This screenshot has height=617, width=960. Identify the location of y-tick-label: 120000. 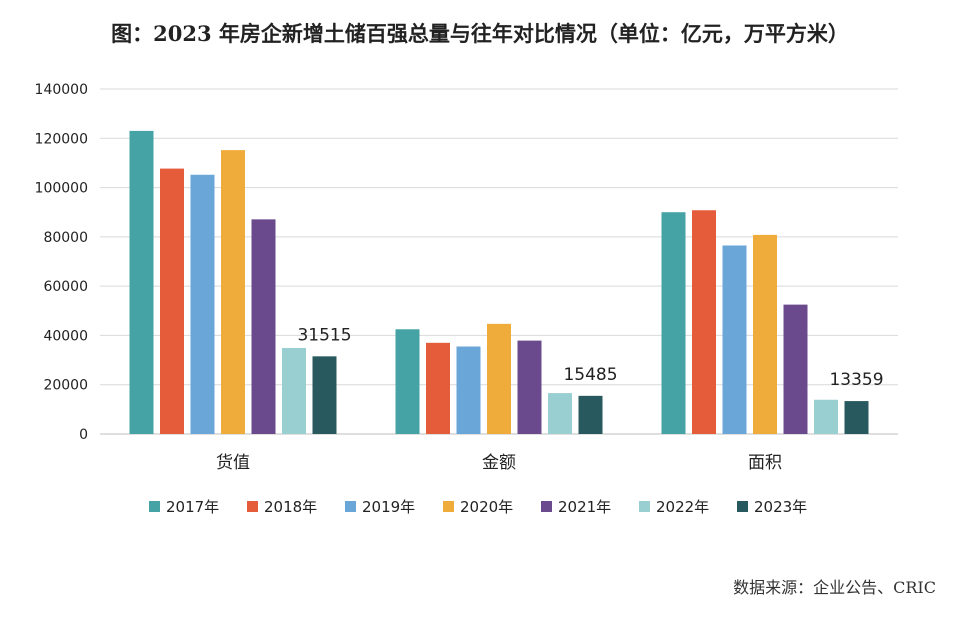
(61, 139).